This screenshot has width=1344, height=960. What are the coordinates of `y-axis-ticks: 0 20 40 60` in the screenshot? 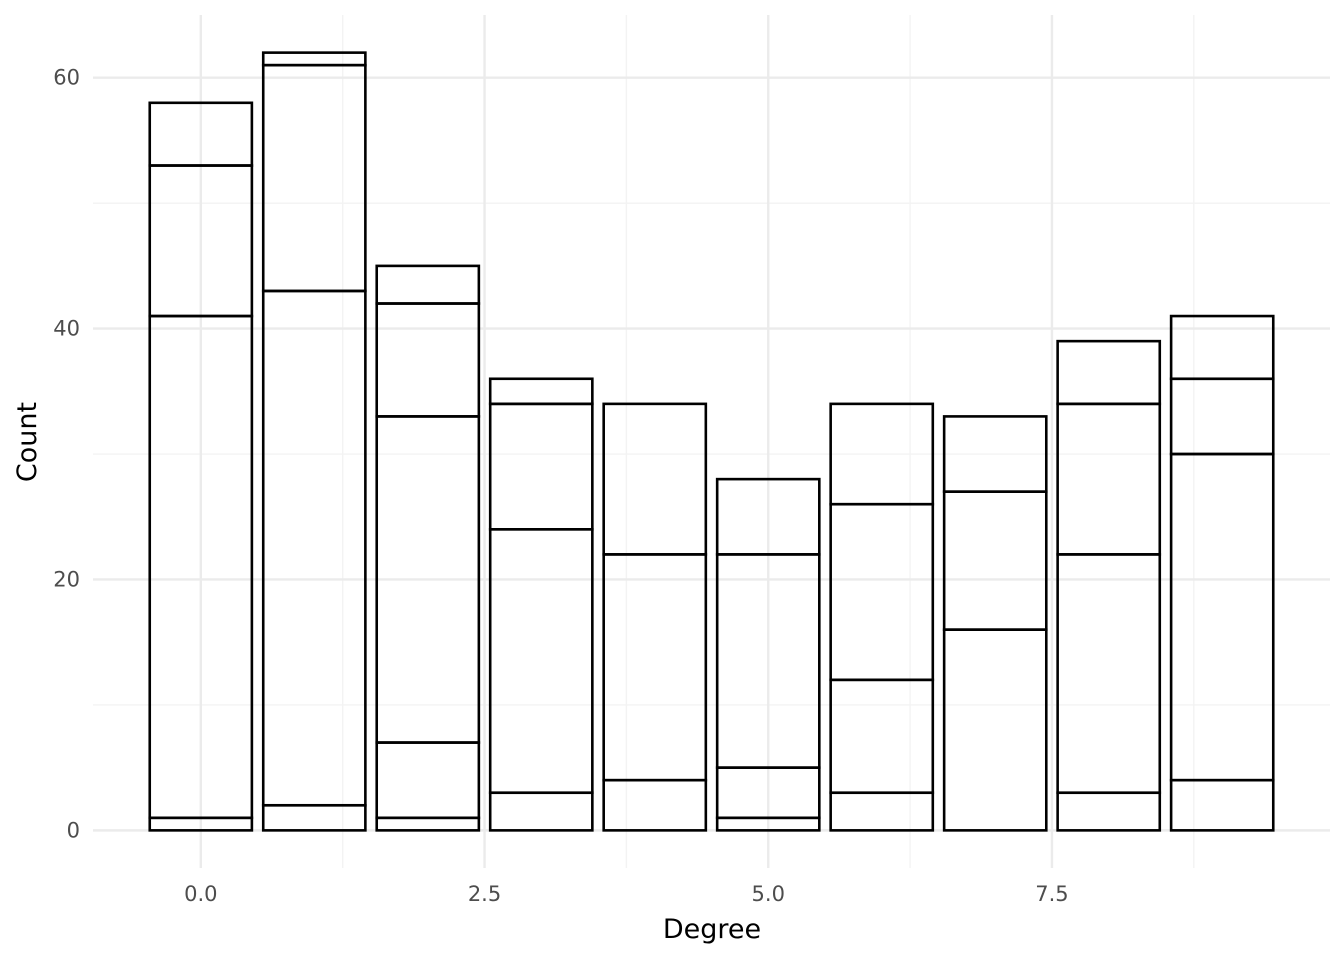 It's located at (66, 454).